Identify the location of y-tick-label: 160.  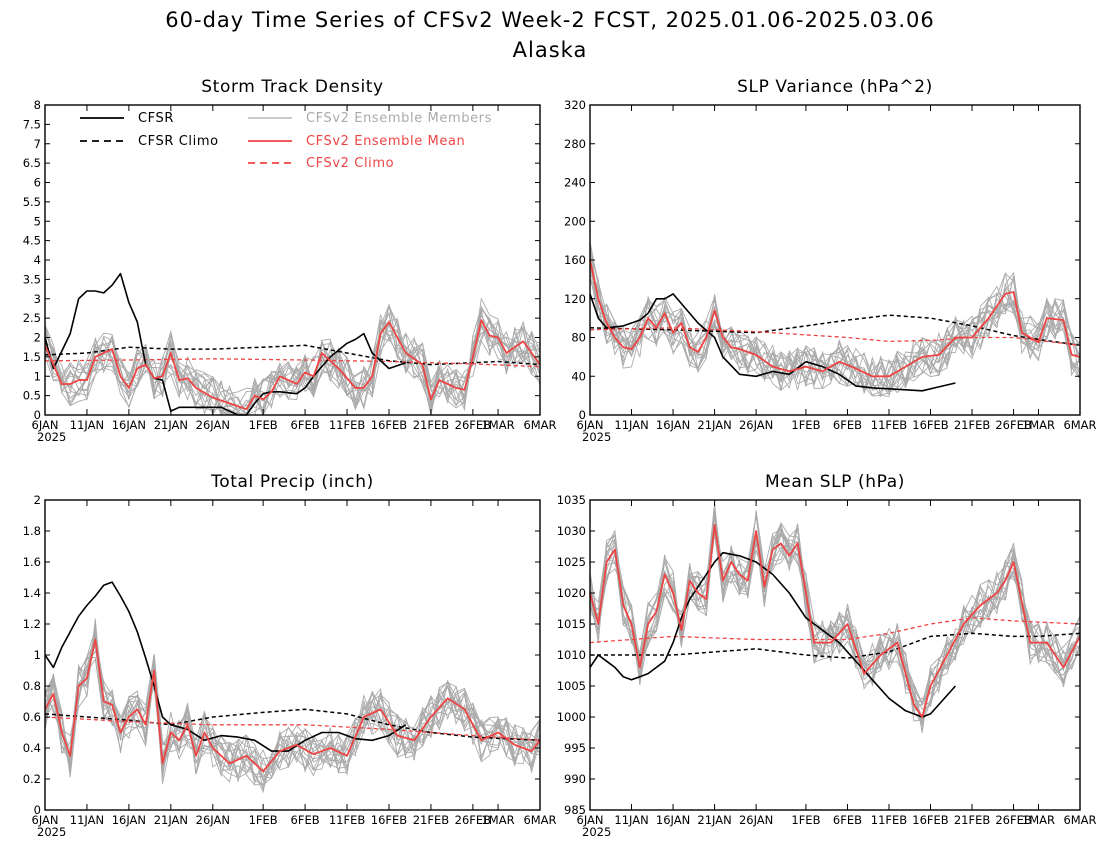
(575, 260).